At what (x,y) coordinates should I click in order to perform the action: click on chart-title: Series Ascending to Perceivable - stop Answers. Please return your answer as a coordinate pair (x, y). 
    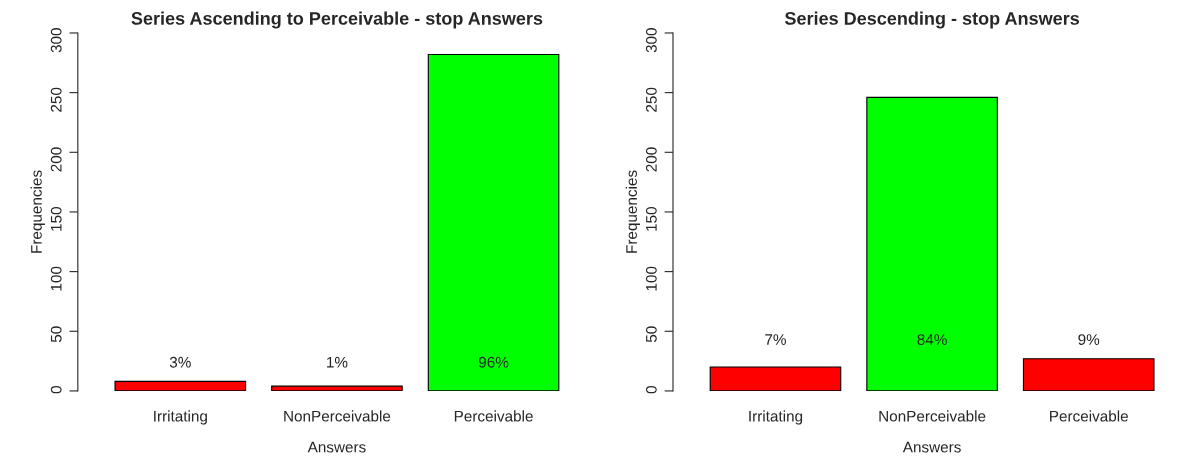
    Looking at the image, I should click on (337, 20).